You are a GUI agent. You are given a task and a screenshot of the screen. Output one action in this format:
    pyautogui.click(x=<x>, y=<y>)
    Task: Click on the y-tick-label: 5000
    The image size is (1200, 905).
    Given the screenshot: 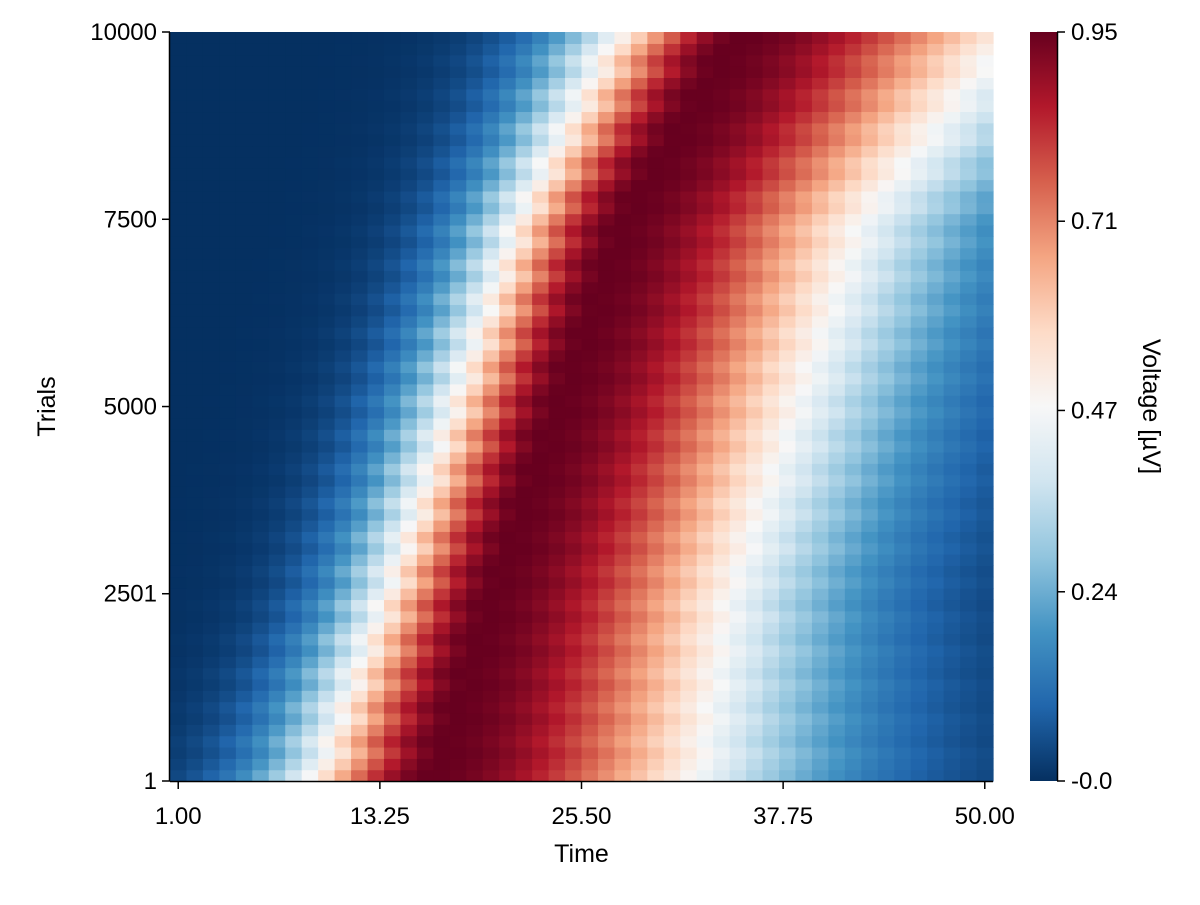 What is the action you would take?
    pyautogui.click(x=130, y=407)
    